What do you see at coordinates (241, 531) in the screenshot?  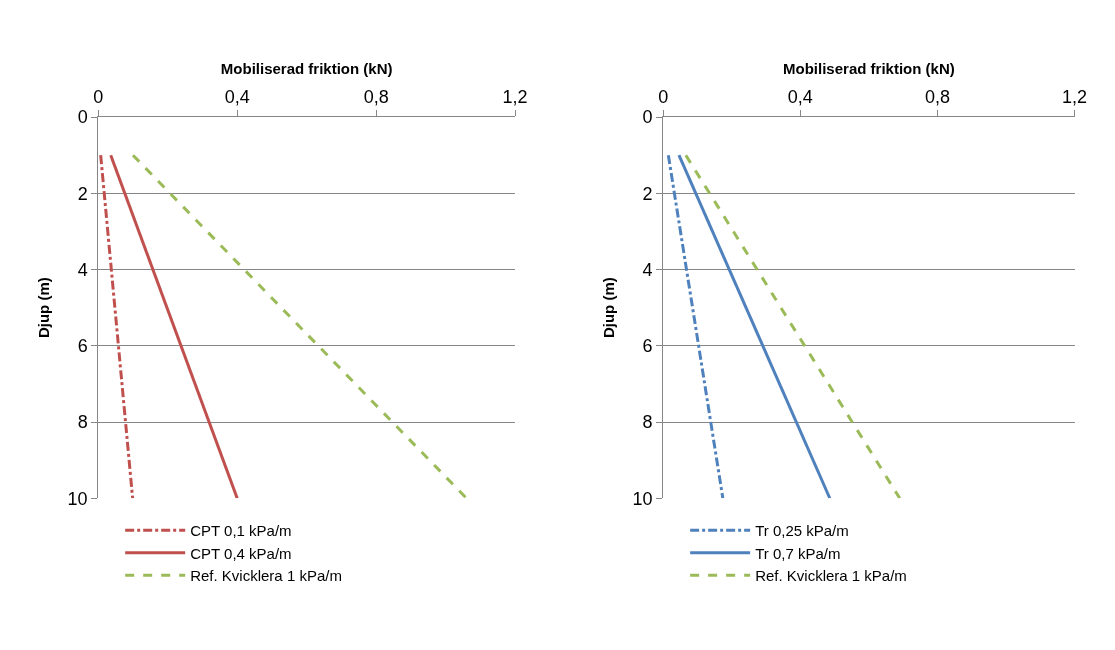 I see `legend-label: CPT 0,1 kPa/m` at bounding box center [241, 531].